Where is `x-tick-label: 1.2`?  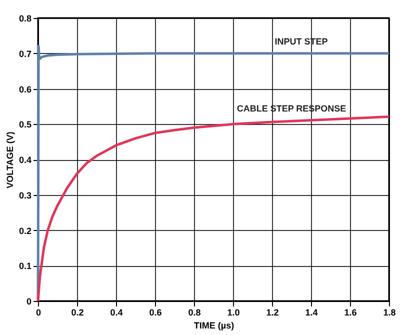 x-tick-label: 1.2 is located at coordinates (272, 313).